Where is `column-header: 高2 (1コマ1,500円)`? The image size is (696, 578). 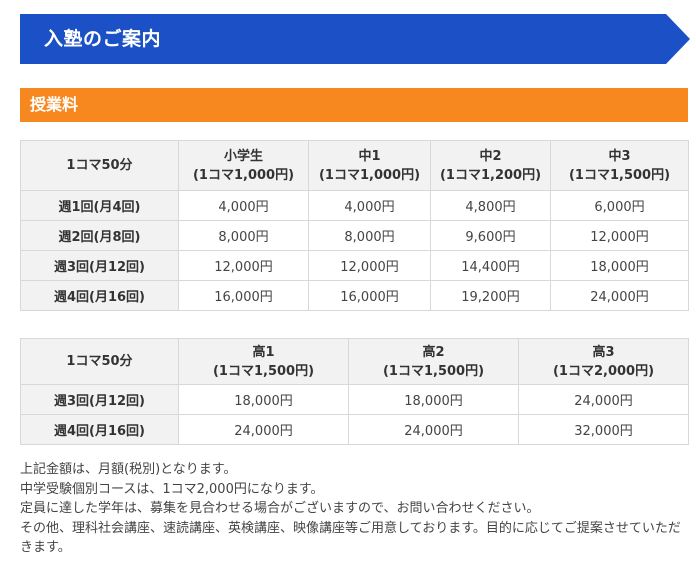 column-header: 高2 (1コマ1,500円) is located at coordinates (433, 361).